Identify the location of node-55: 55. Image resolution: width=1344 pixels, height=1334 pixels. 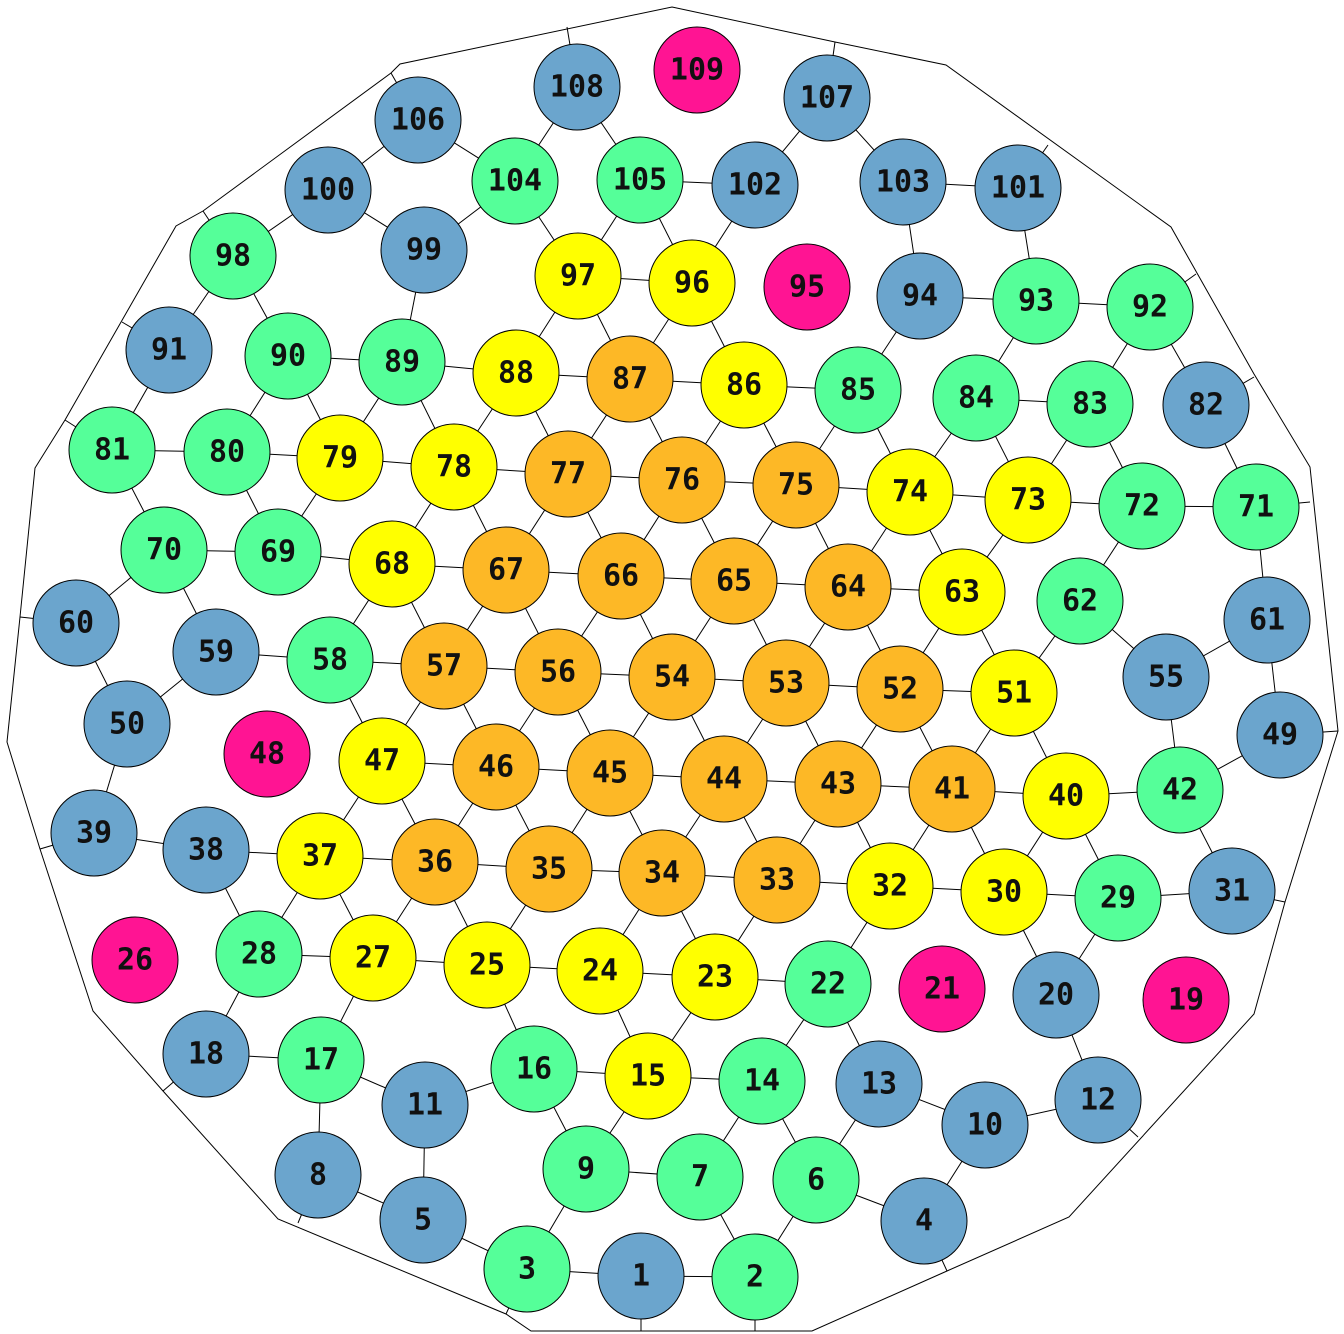
(1166, 677).